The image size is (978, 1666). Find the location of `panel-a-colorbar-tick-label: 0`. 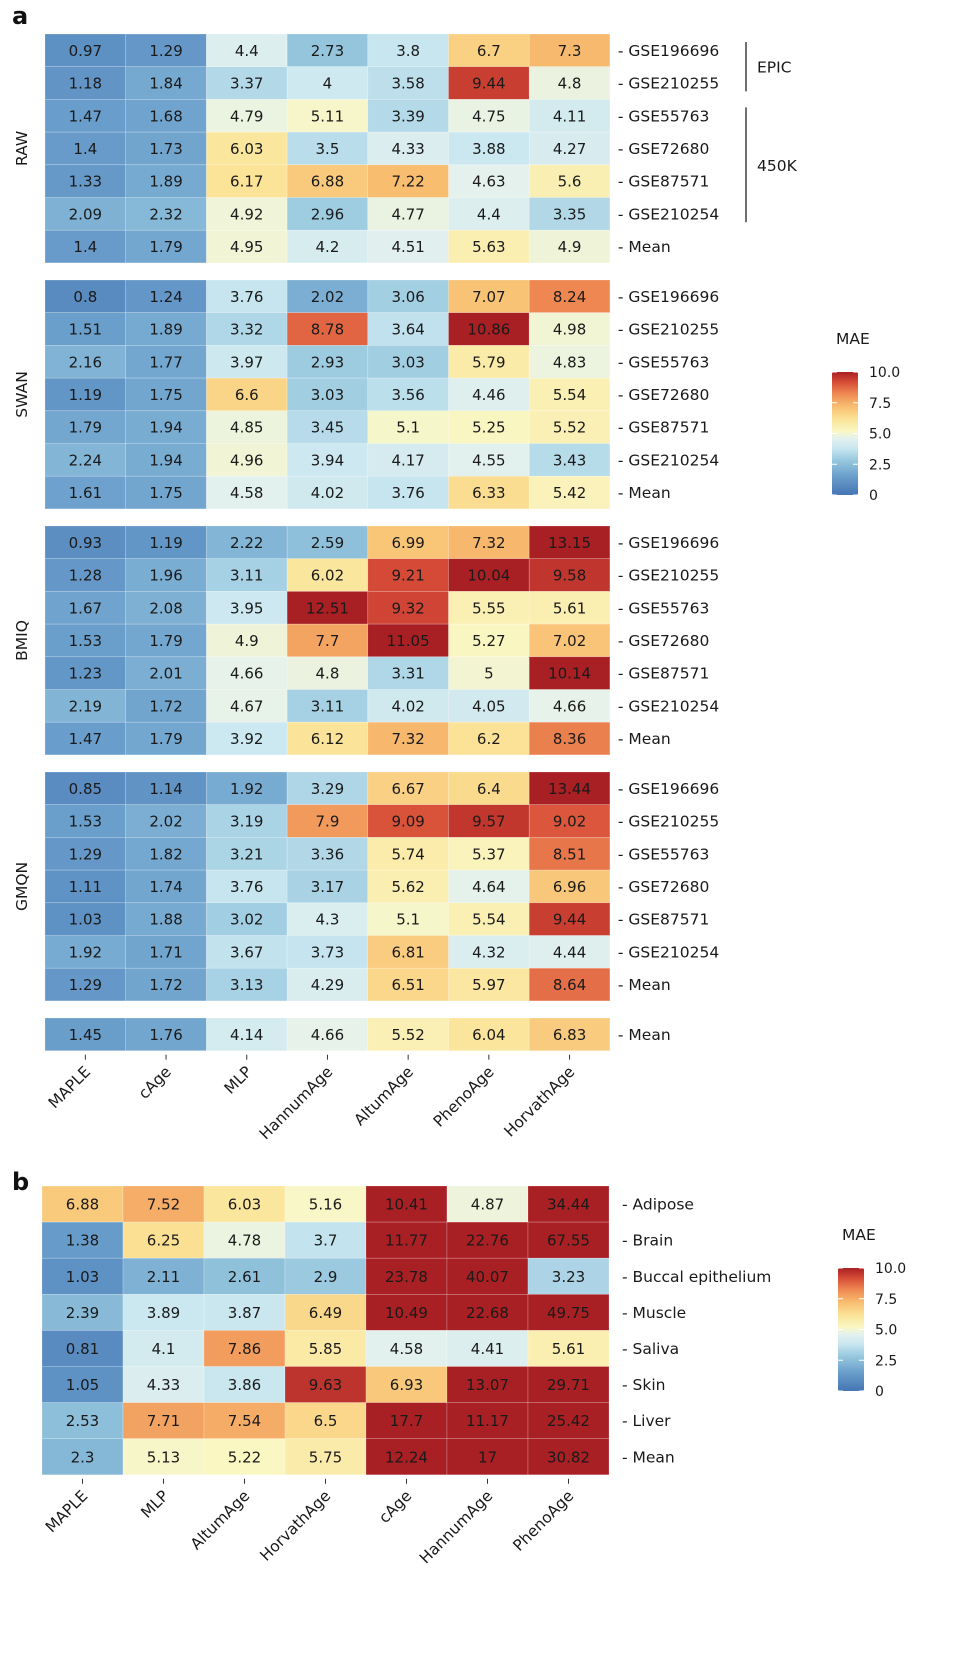

panel-a-colorbar-tick-label: 0 is located at coordinates (873, 496).